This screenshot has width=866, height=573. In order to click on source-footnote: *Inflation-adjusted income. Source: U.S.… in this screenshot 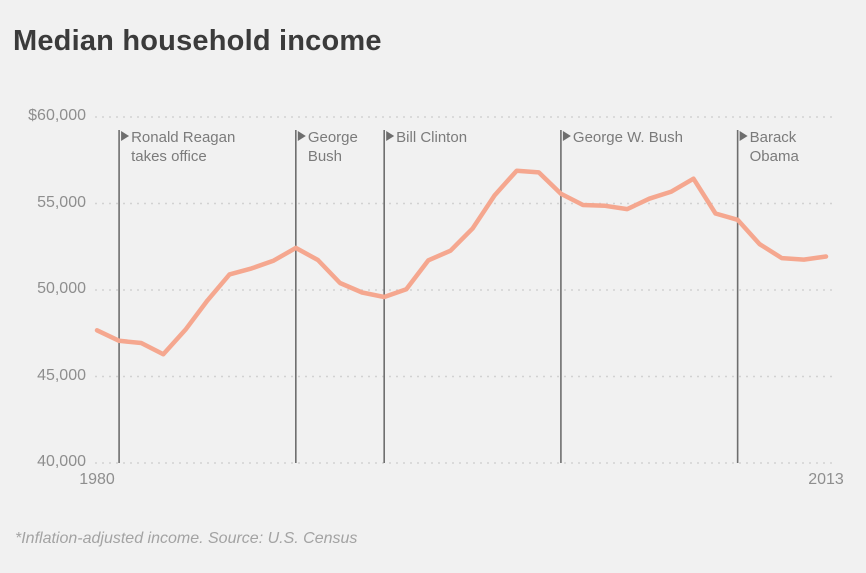, I will do `click(186, 538)`.